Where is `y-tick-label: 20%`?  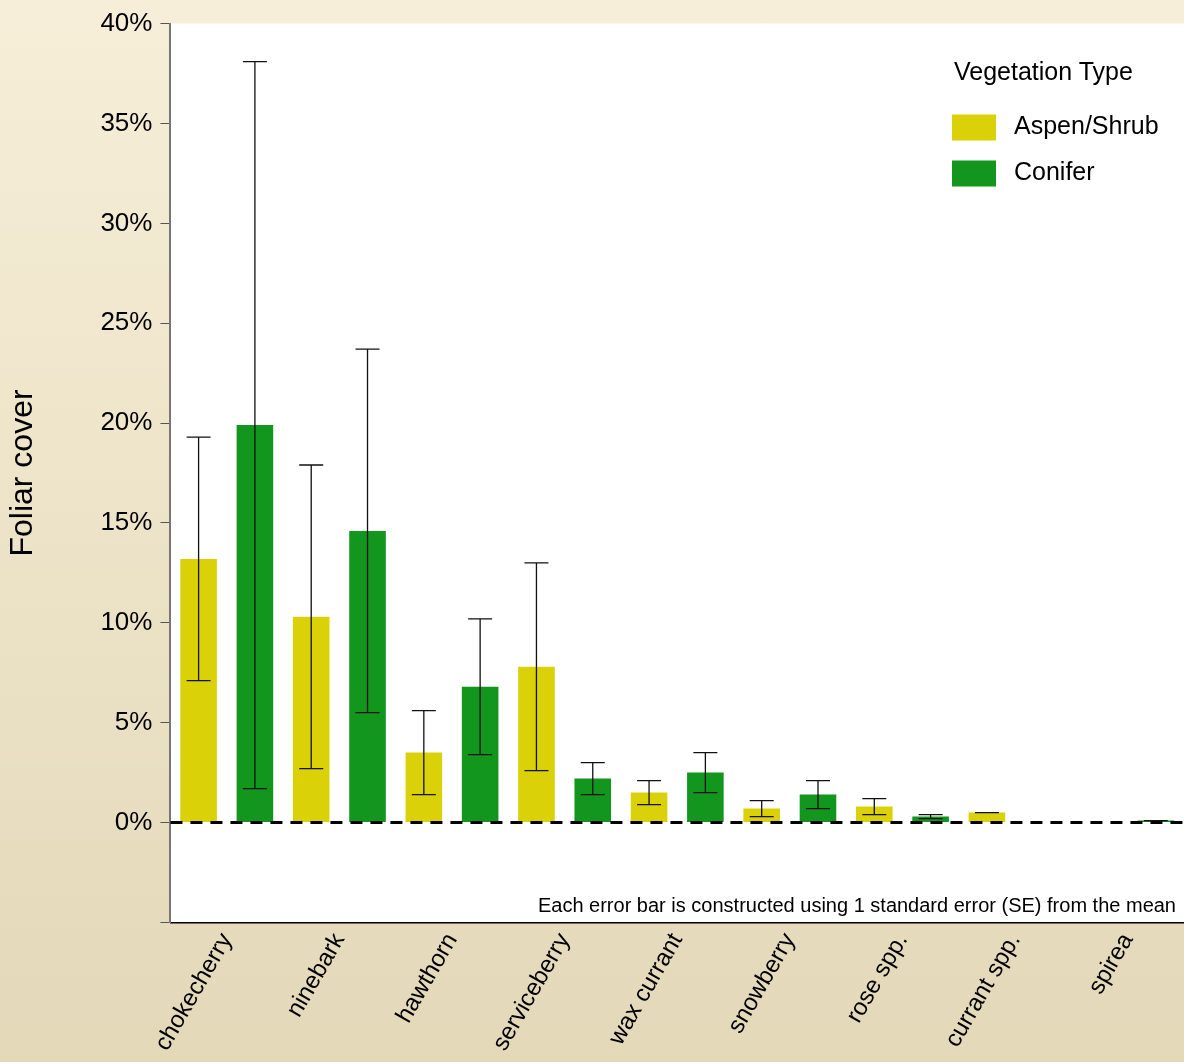
y-tick-label: 20% is located at coordinates (126, 421).